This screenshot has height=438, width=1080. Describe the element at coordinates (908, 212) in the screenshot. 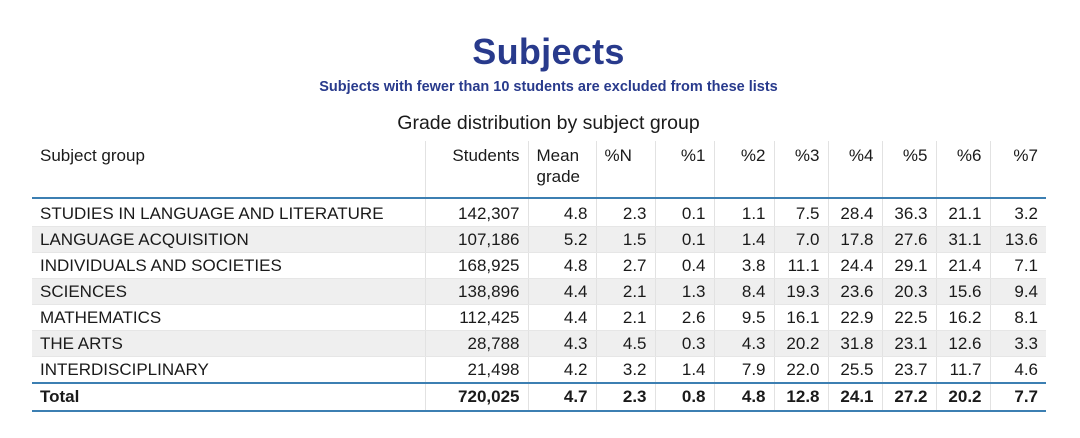

I see `cell-pct-5: 36.3` at that location.